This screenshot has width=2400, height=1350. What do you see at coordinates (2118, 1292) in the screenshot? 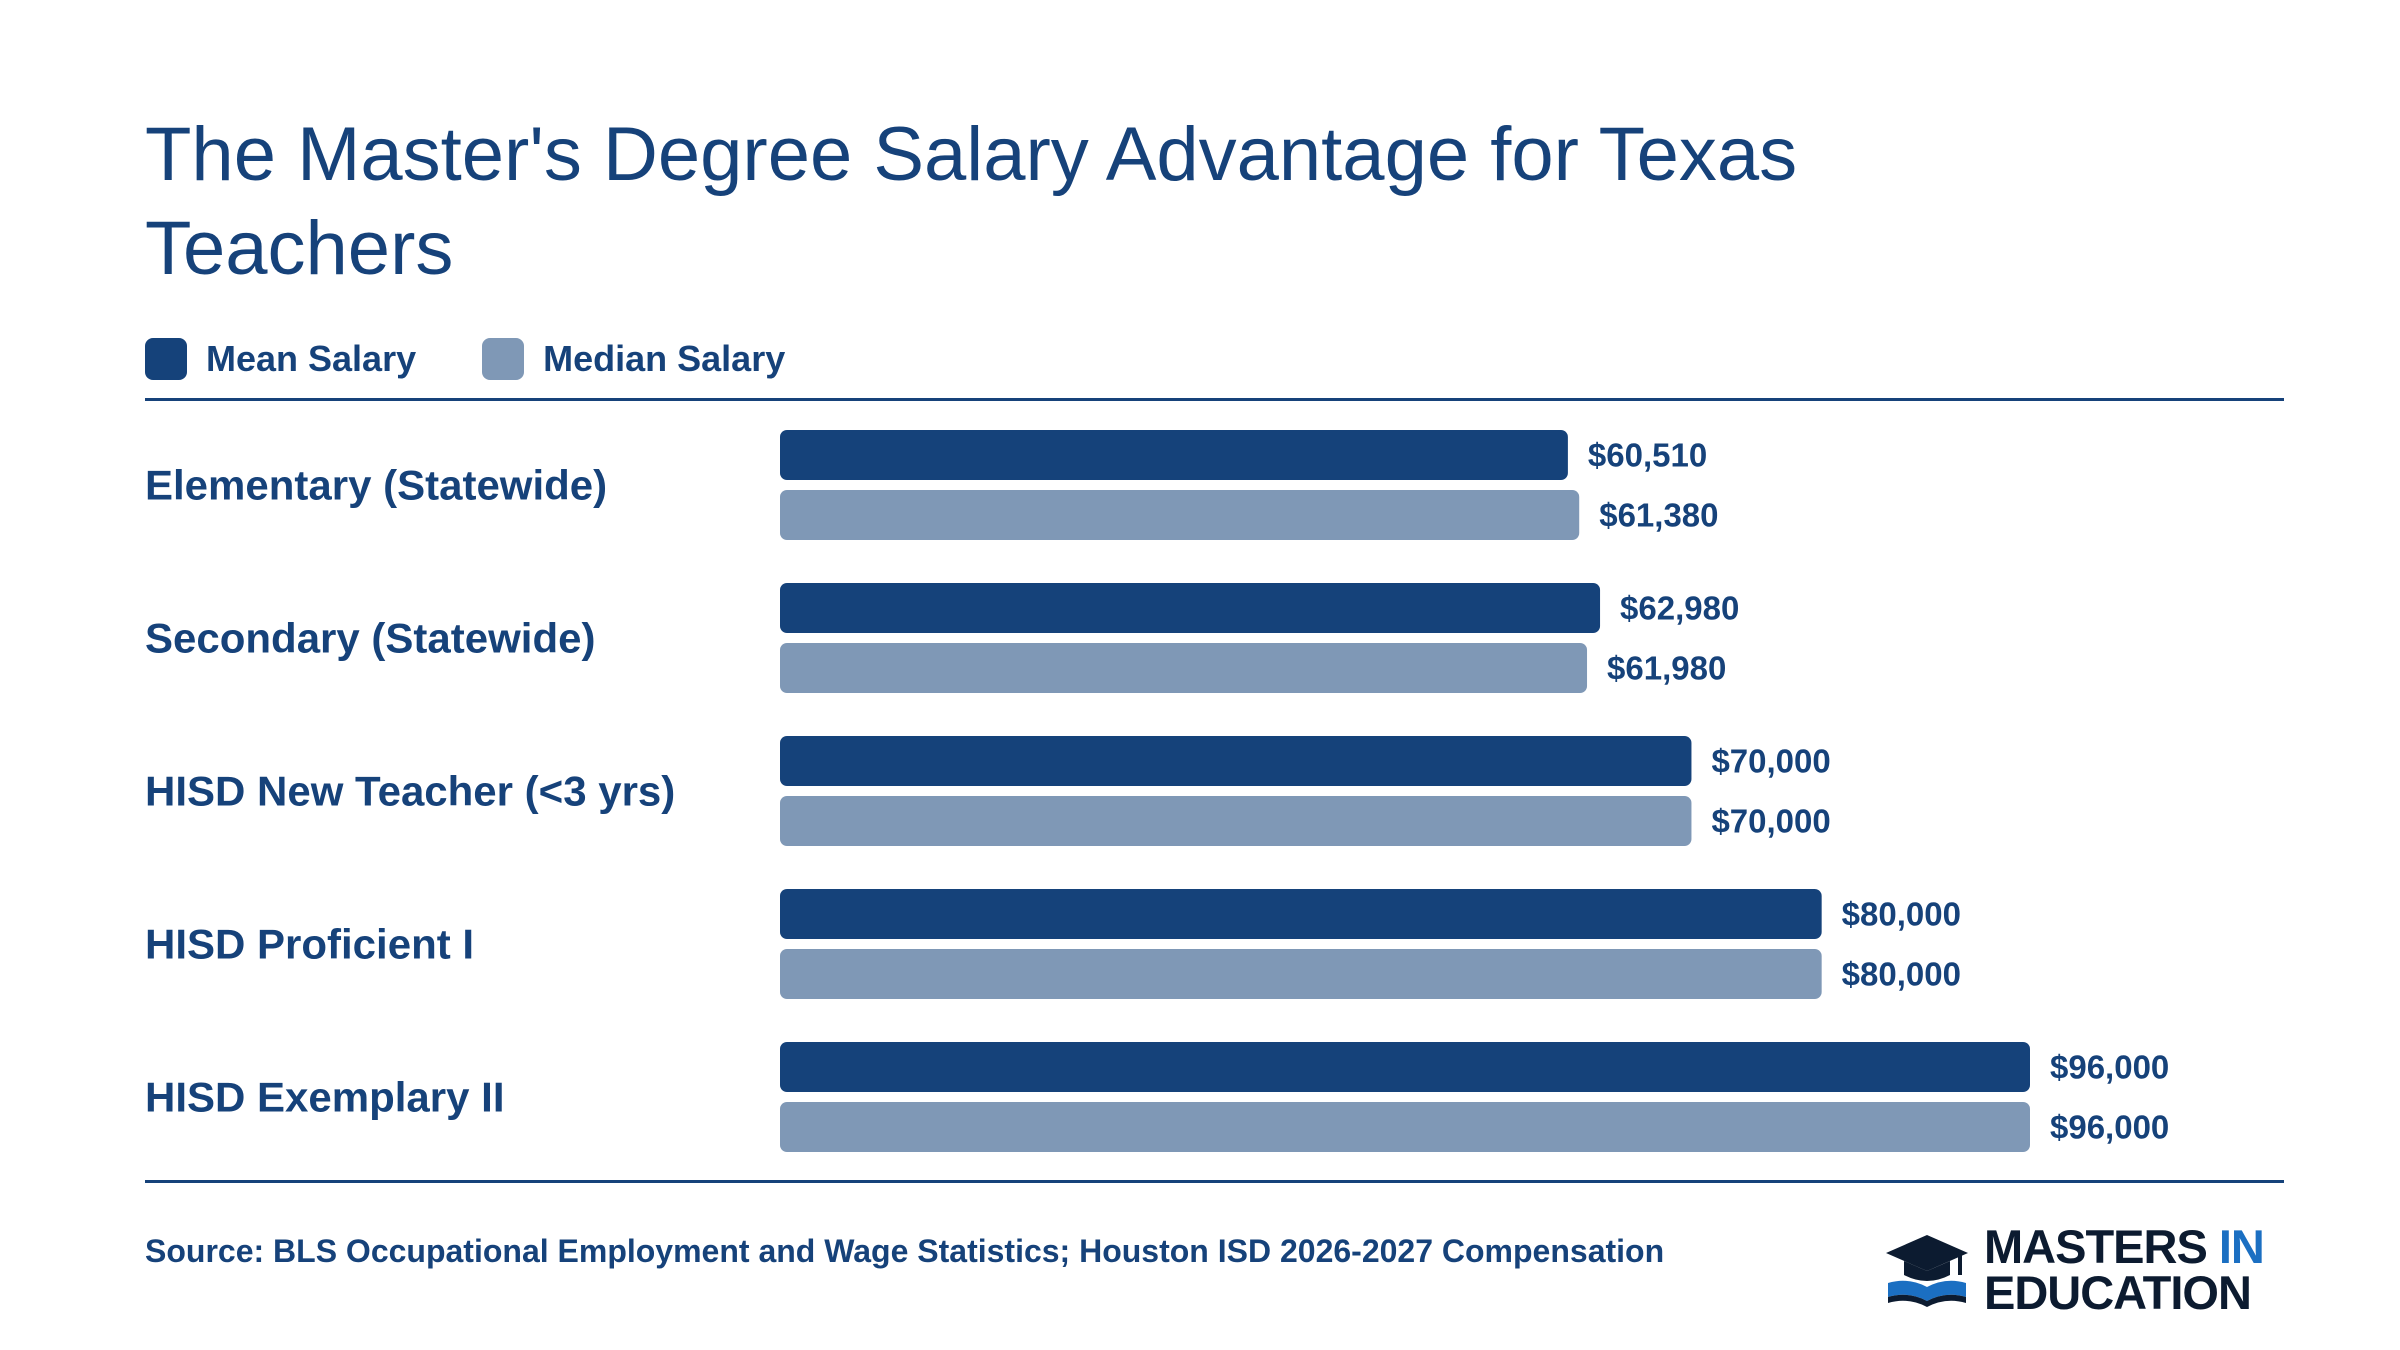
I see `logo-word-education: EDUCATION` at bounding box center [2118, 1292].